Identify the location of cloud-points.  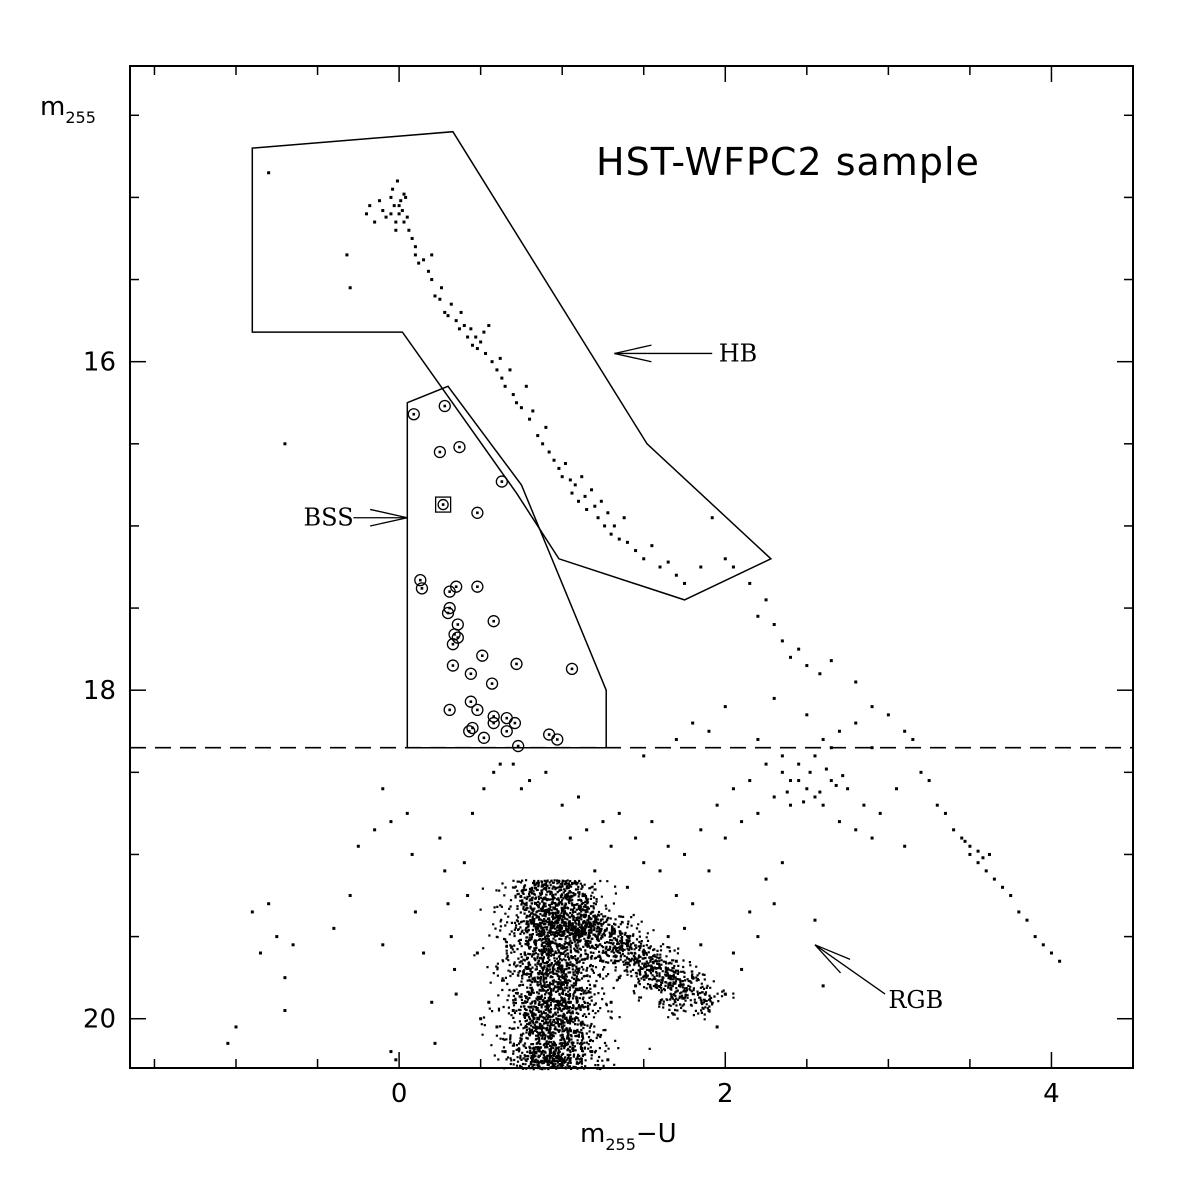
(604, 975).